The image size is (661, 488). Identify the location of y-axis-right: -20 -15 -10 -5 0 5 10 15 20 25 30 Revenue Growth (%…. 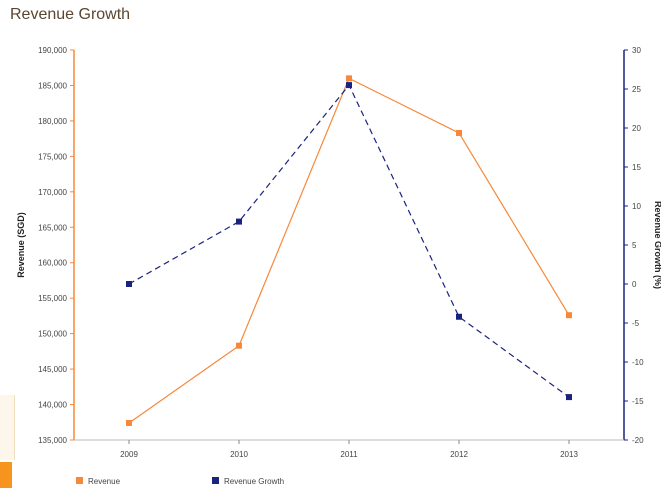
(642, 245).